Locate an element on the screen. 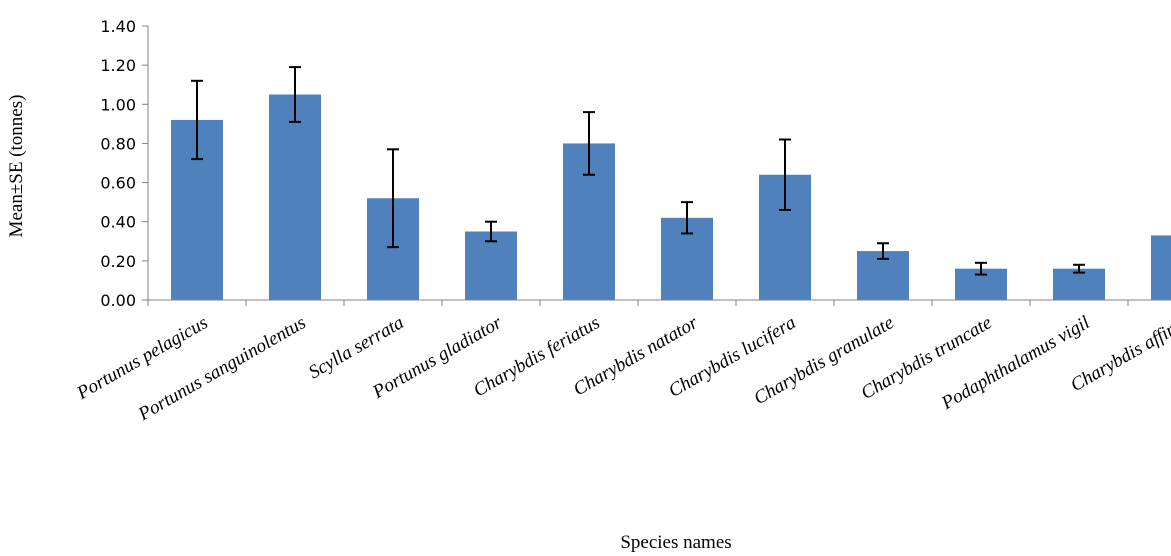  y-tick-label: 0.00 is located at coordinates (118, 300).